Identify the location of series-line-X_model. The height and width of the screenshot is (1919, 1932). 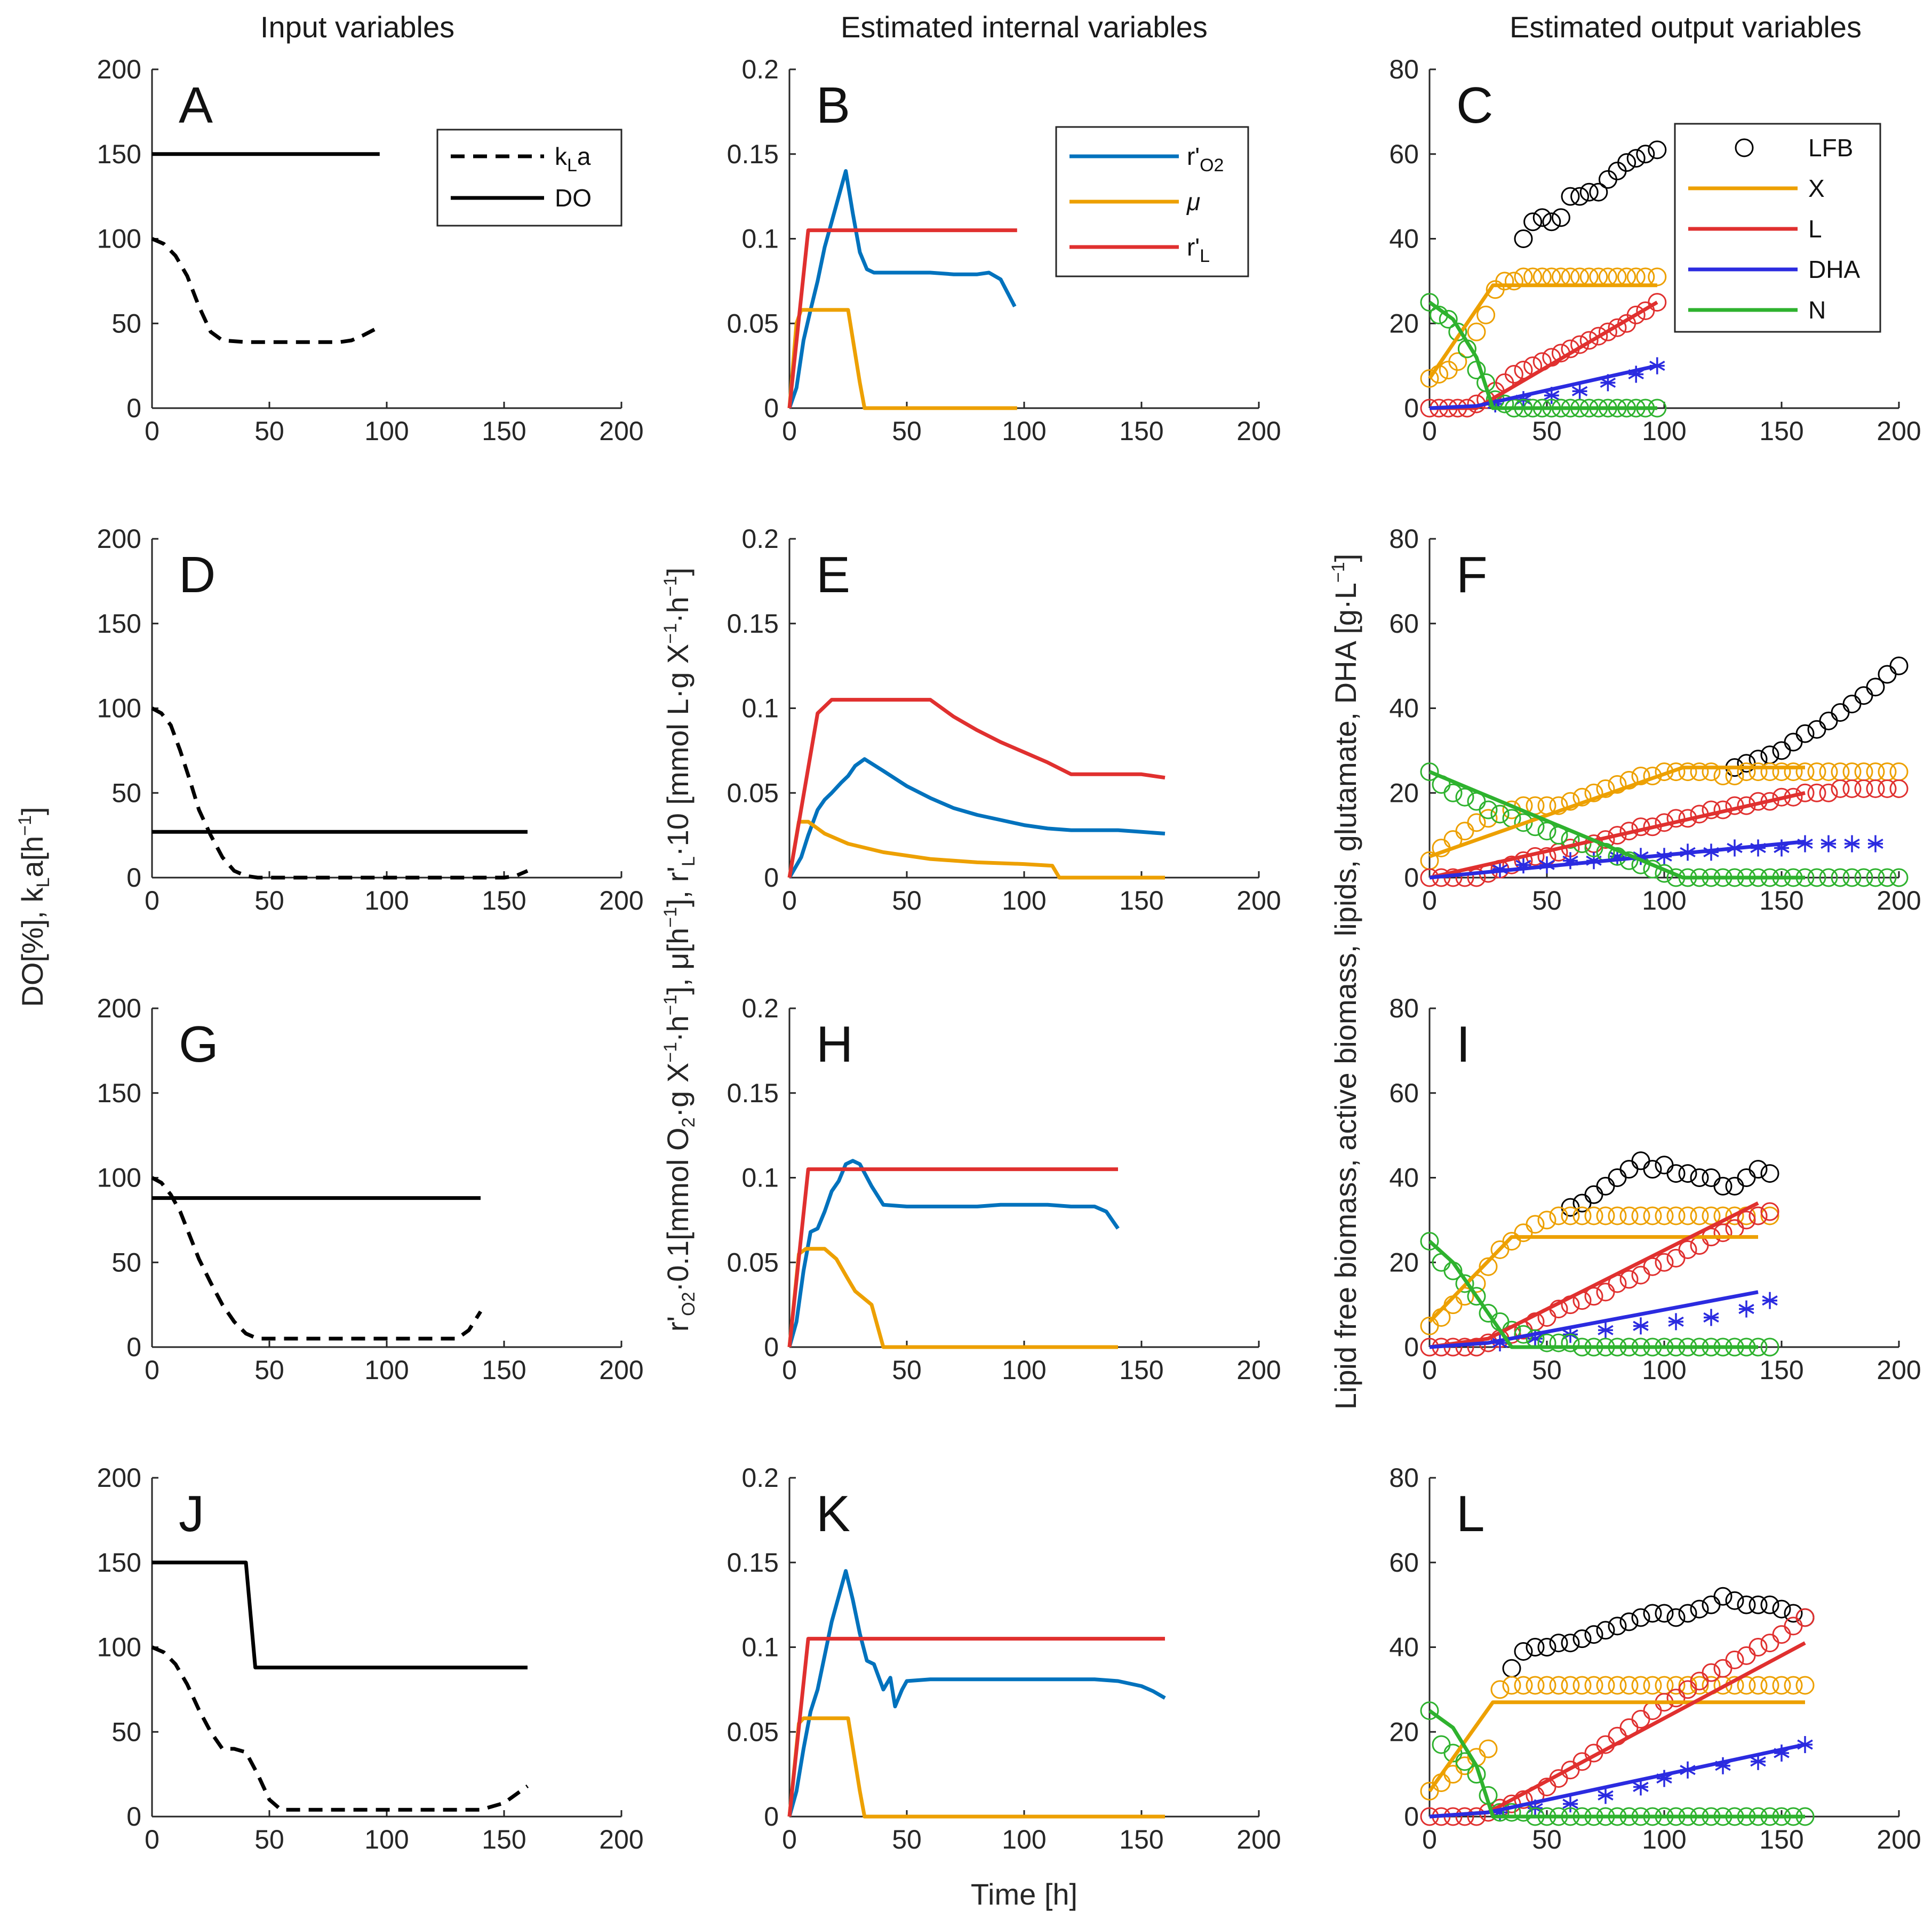
(1617, 1746).